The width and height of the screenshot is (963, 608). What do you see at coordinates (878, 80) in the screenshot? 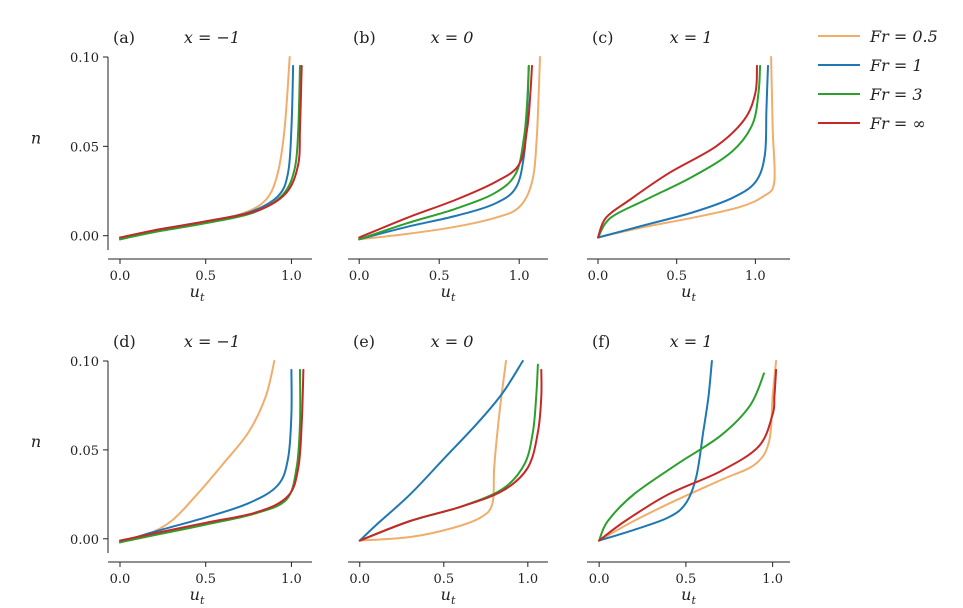
I see `legend: Fr = 0.5 Fr = 1 Fr = 3 Fr = ∞` at bounding box center [878, 80].